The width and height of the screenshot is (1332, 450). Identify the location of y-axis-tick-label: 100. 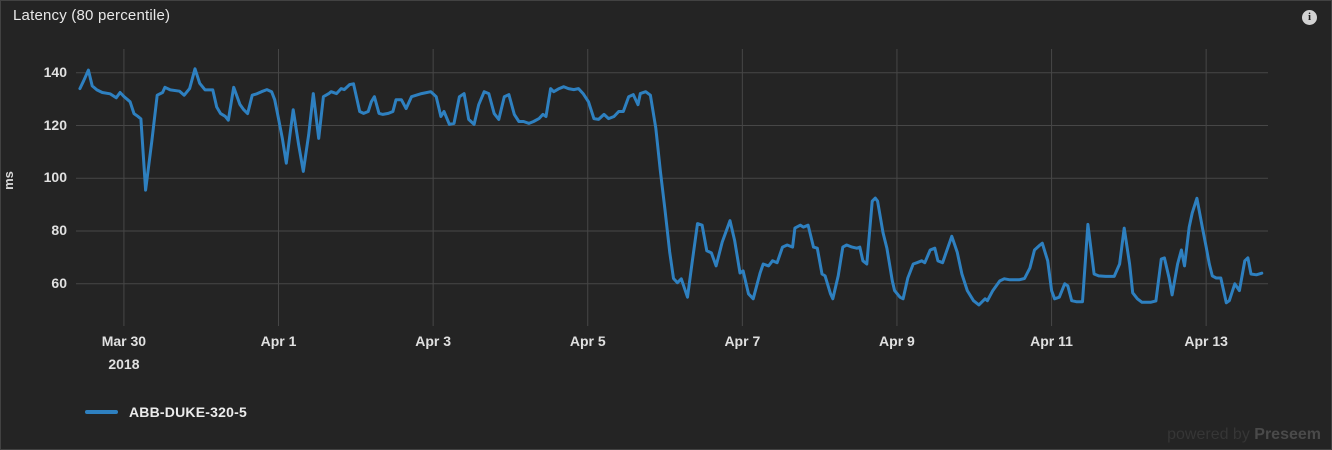
(55, 177).